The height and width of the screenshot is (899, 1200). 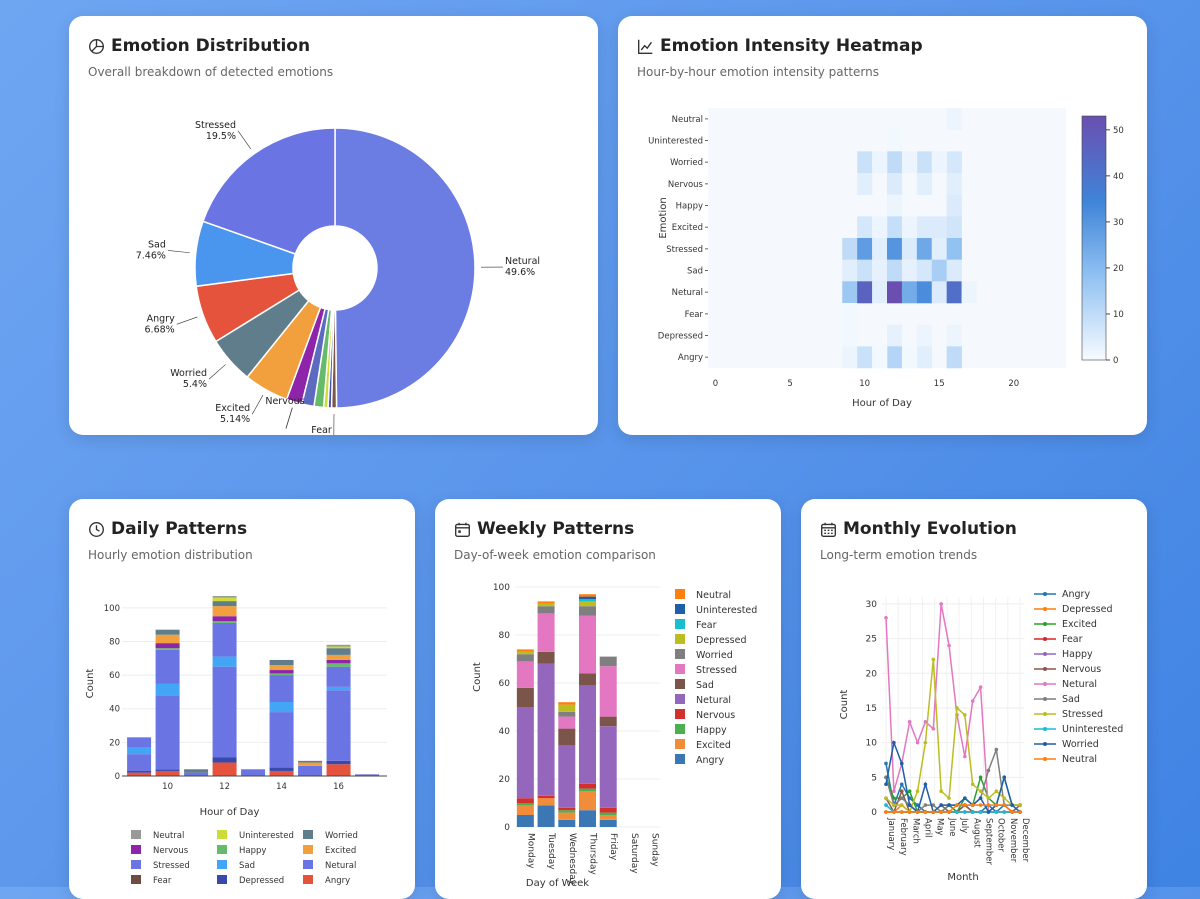 I want to click on heatmap-x-axis-label: Hour of Day, so click(x=882, y=403).